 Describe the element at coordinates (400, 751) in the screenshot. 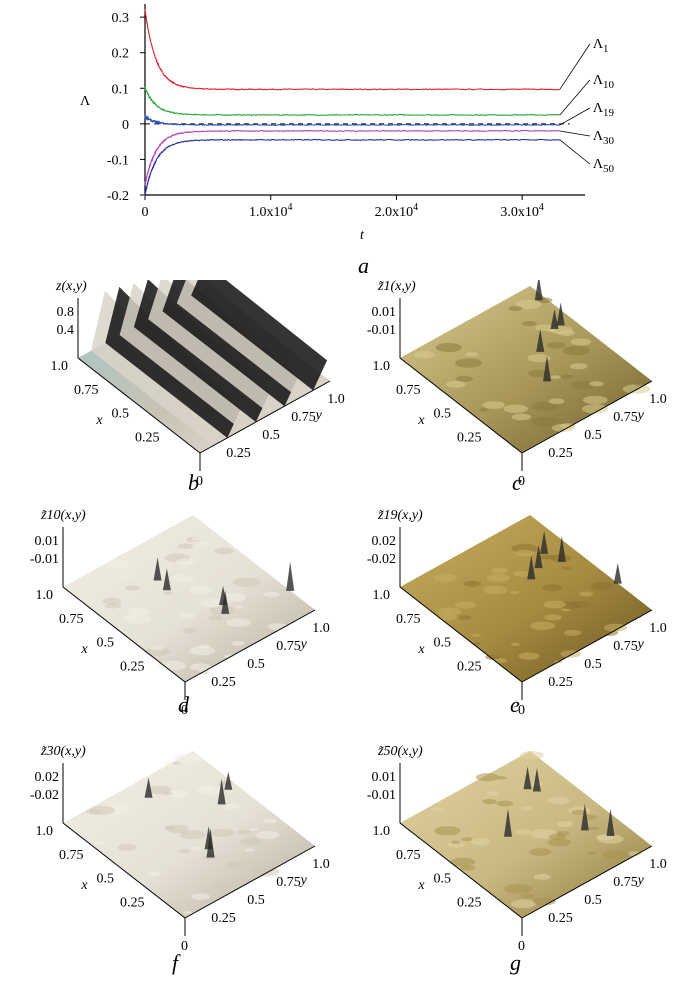

I see `z-axis-label: z̃50(x,y)` at that location.